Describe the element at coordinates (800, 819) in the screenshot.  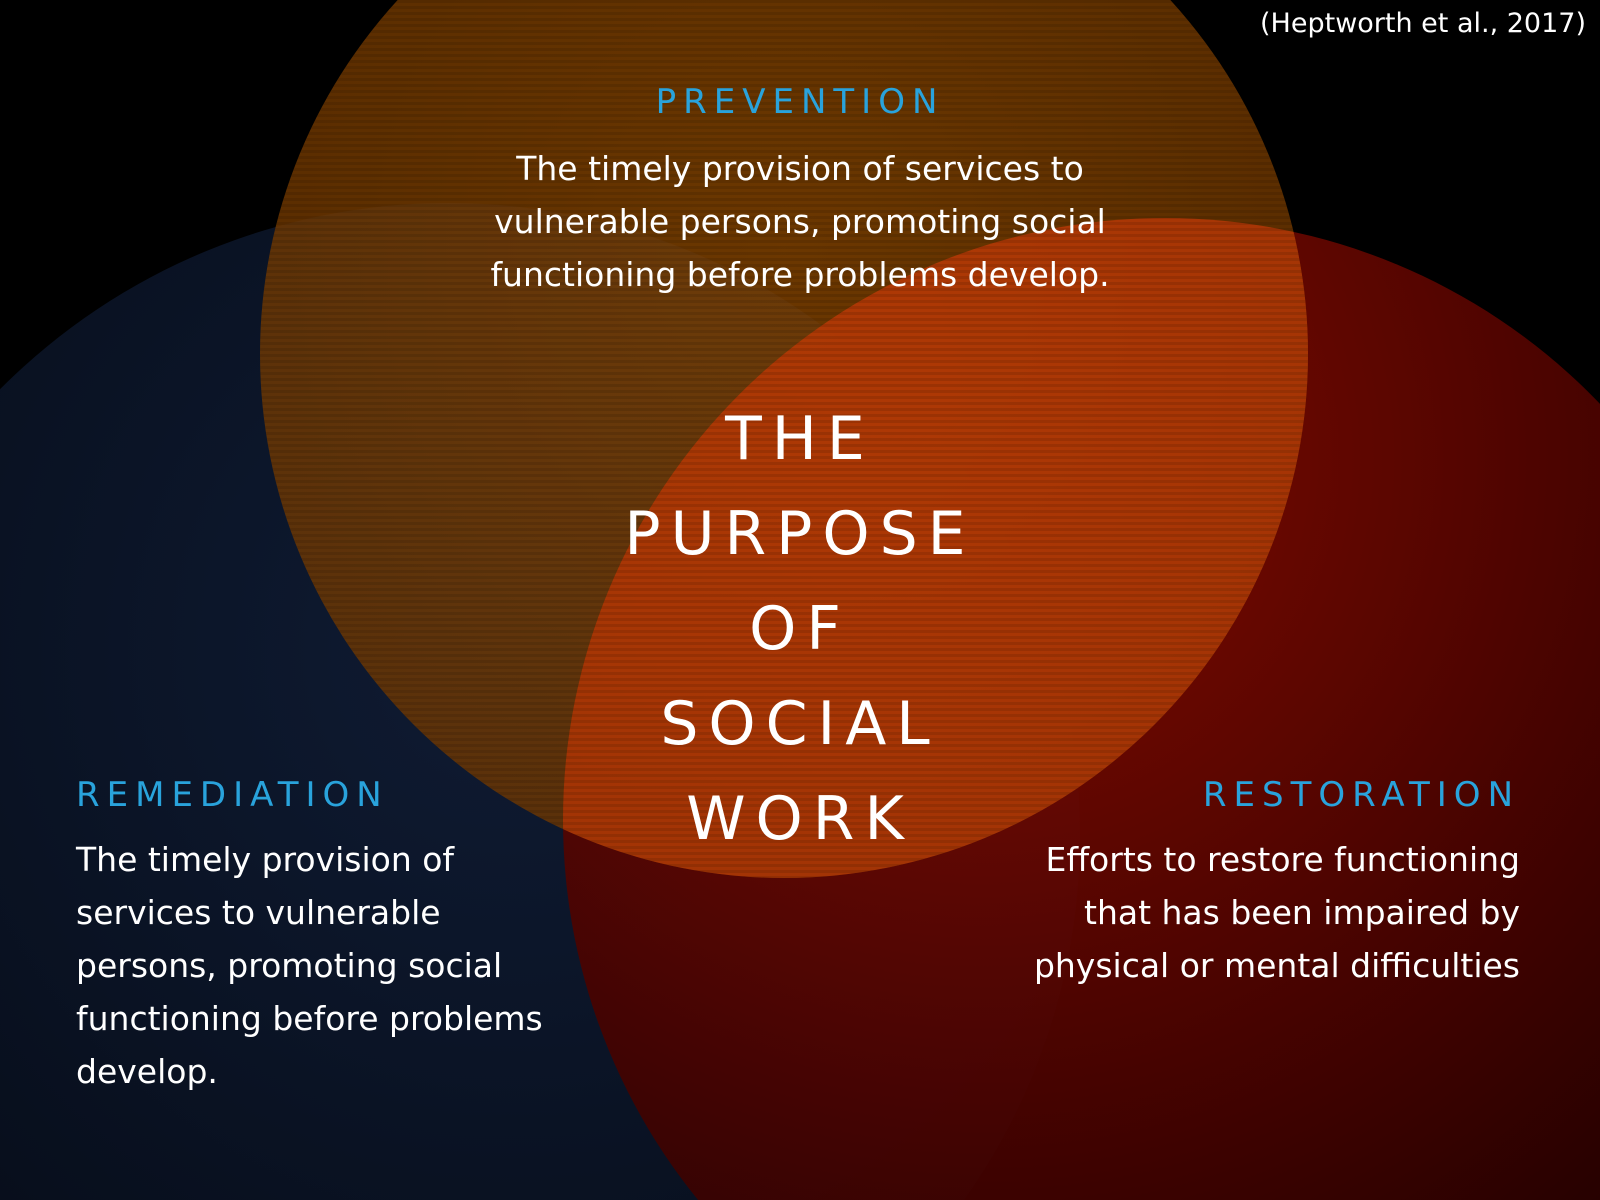
I see `title-line: WORK` at that location.